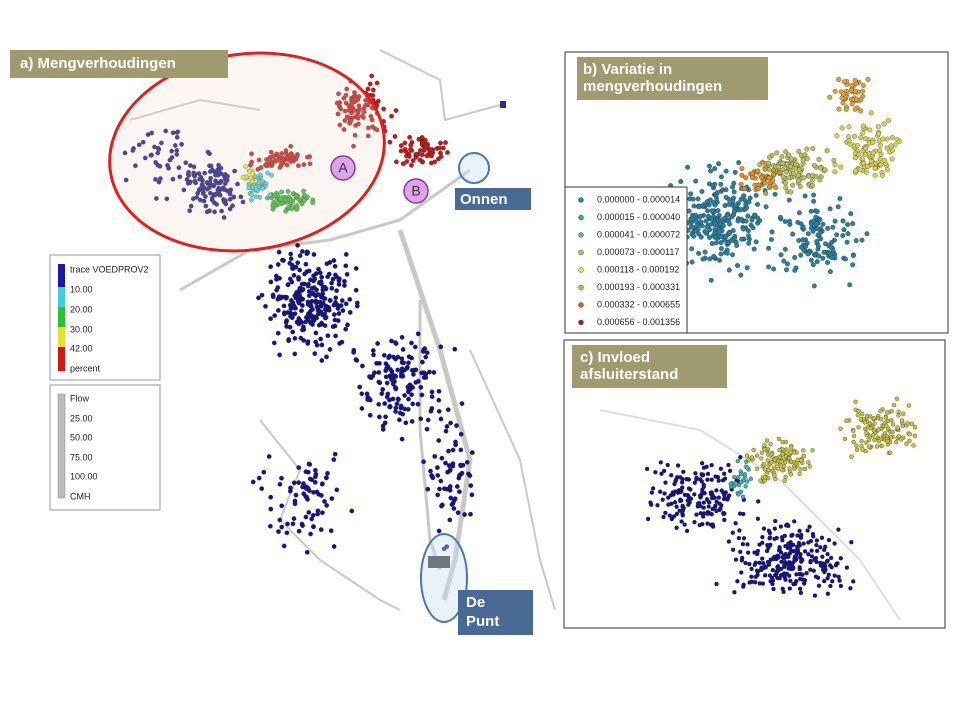 The image size is (960, 720). I want to click on legend-item: 0.000000 - 0.000014, so click(638, 199).